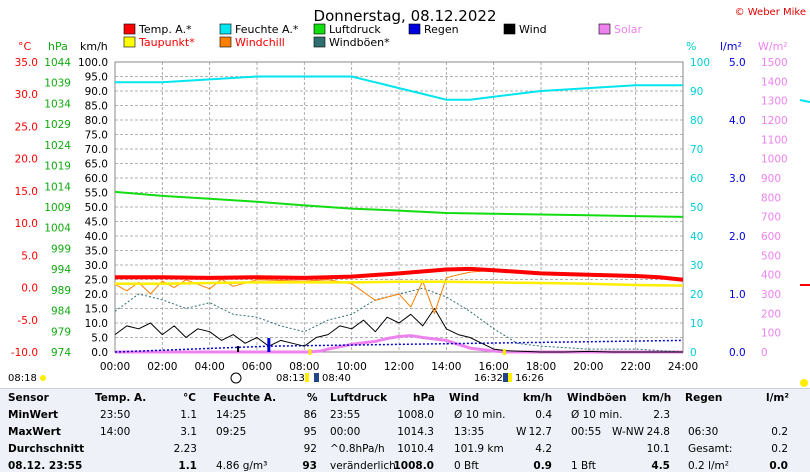 The image size is (810, 472). What do you see at coordinates (710, 449) in the screenshot?
I see `rain-label: Gesamt:` at bounding box center [710, 449].